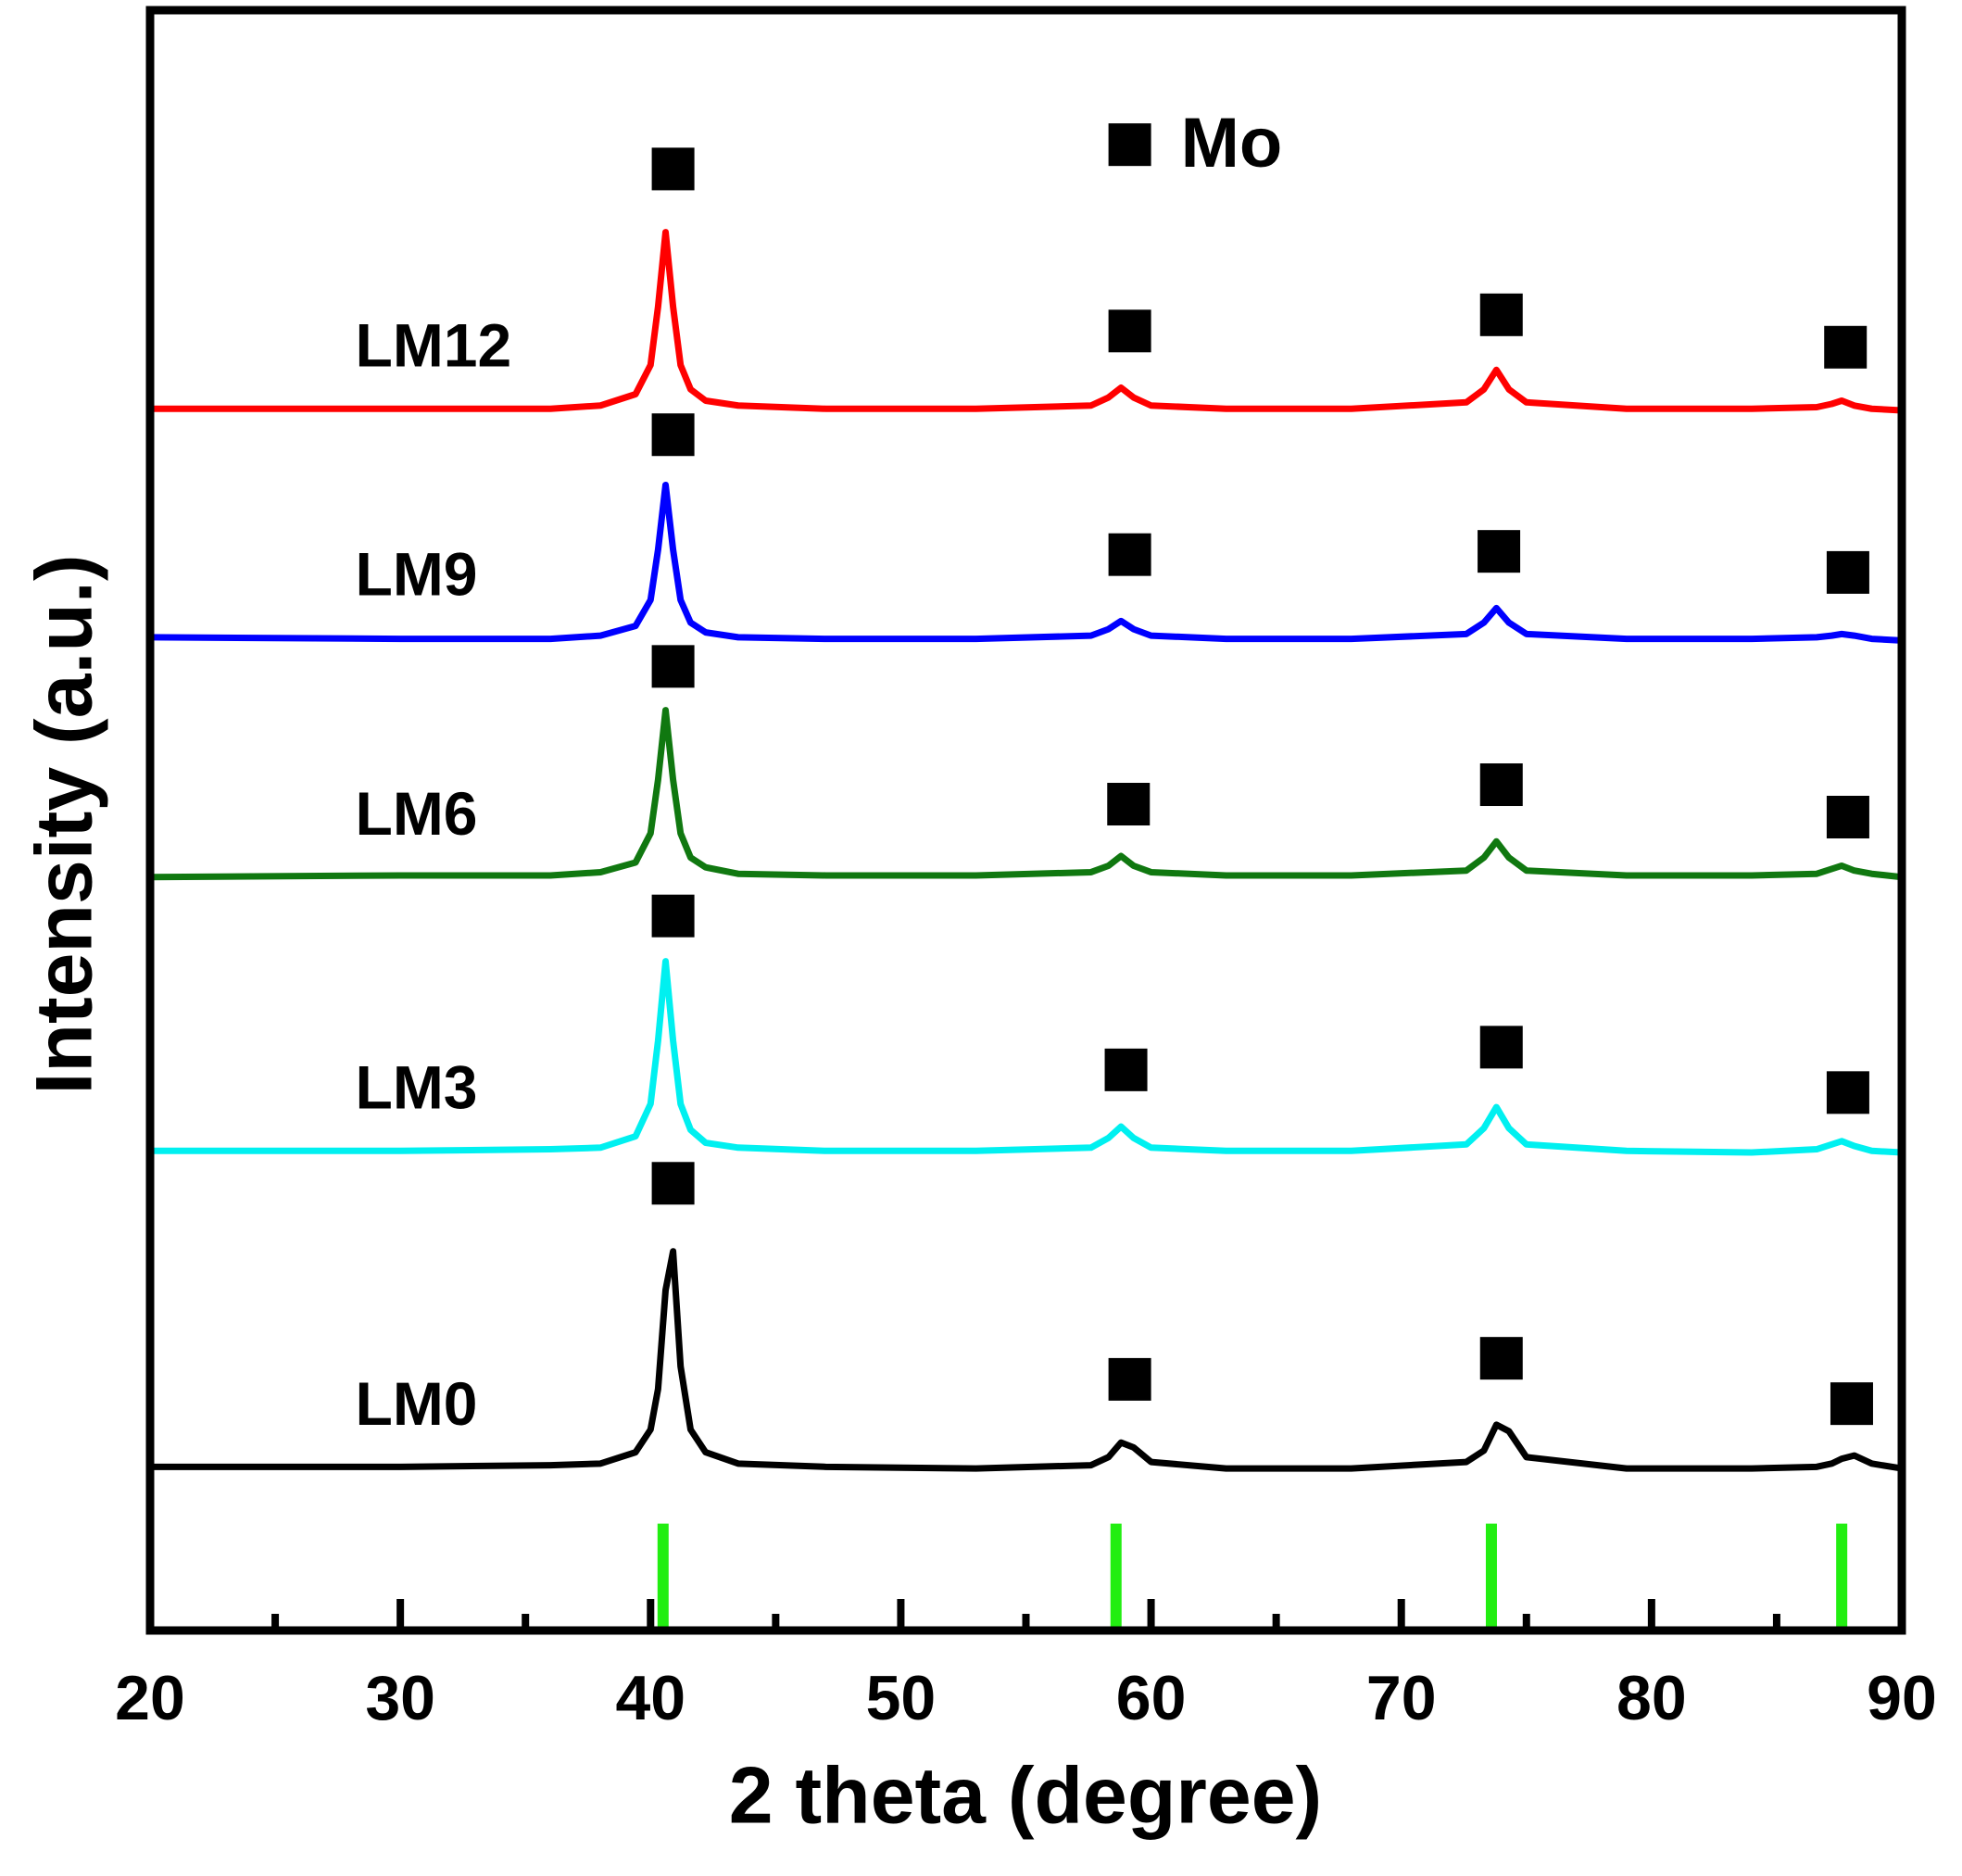  Describe the element at coordinates (1152, 1698) in the screenshot. I see `x-tick-label: 60` at that location.